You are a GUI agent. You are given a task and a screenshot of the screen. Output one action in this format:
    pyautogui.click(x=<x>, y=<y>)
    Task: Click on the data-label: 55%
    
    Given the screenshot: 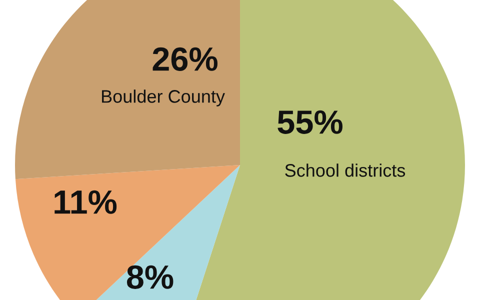 What is the action you would take?
    pyautogui.click(x=310, y=122)
    